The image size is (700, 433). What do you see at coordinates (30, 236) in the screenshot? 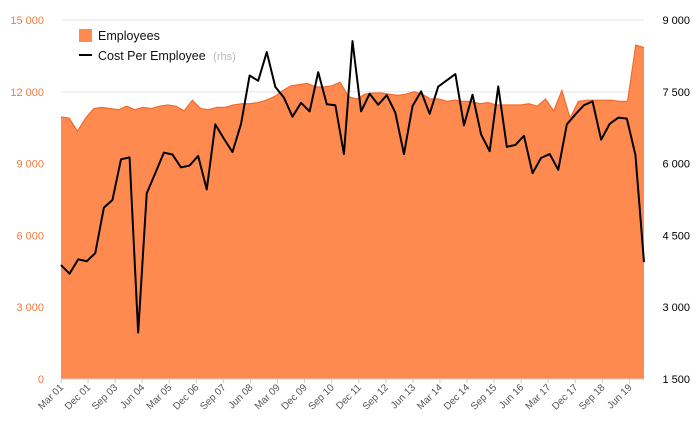
I see `left-tick-label: 6 000` at bounding box center [30, 236].